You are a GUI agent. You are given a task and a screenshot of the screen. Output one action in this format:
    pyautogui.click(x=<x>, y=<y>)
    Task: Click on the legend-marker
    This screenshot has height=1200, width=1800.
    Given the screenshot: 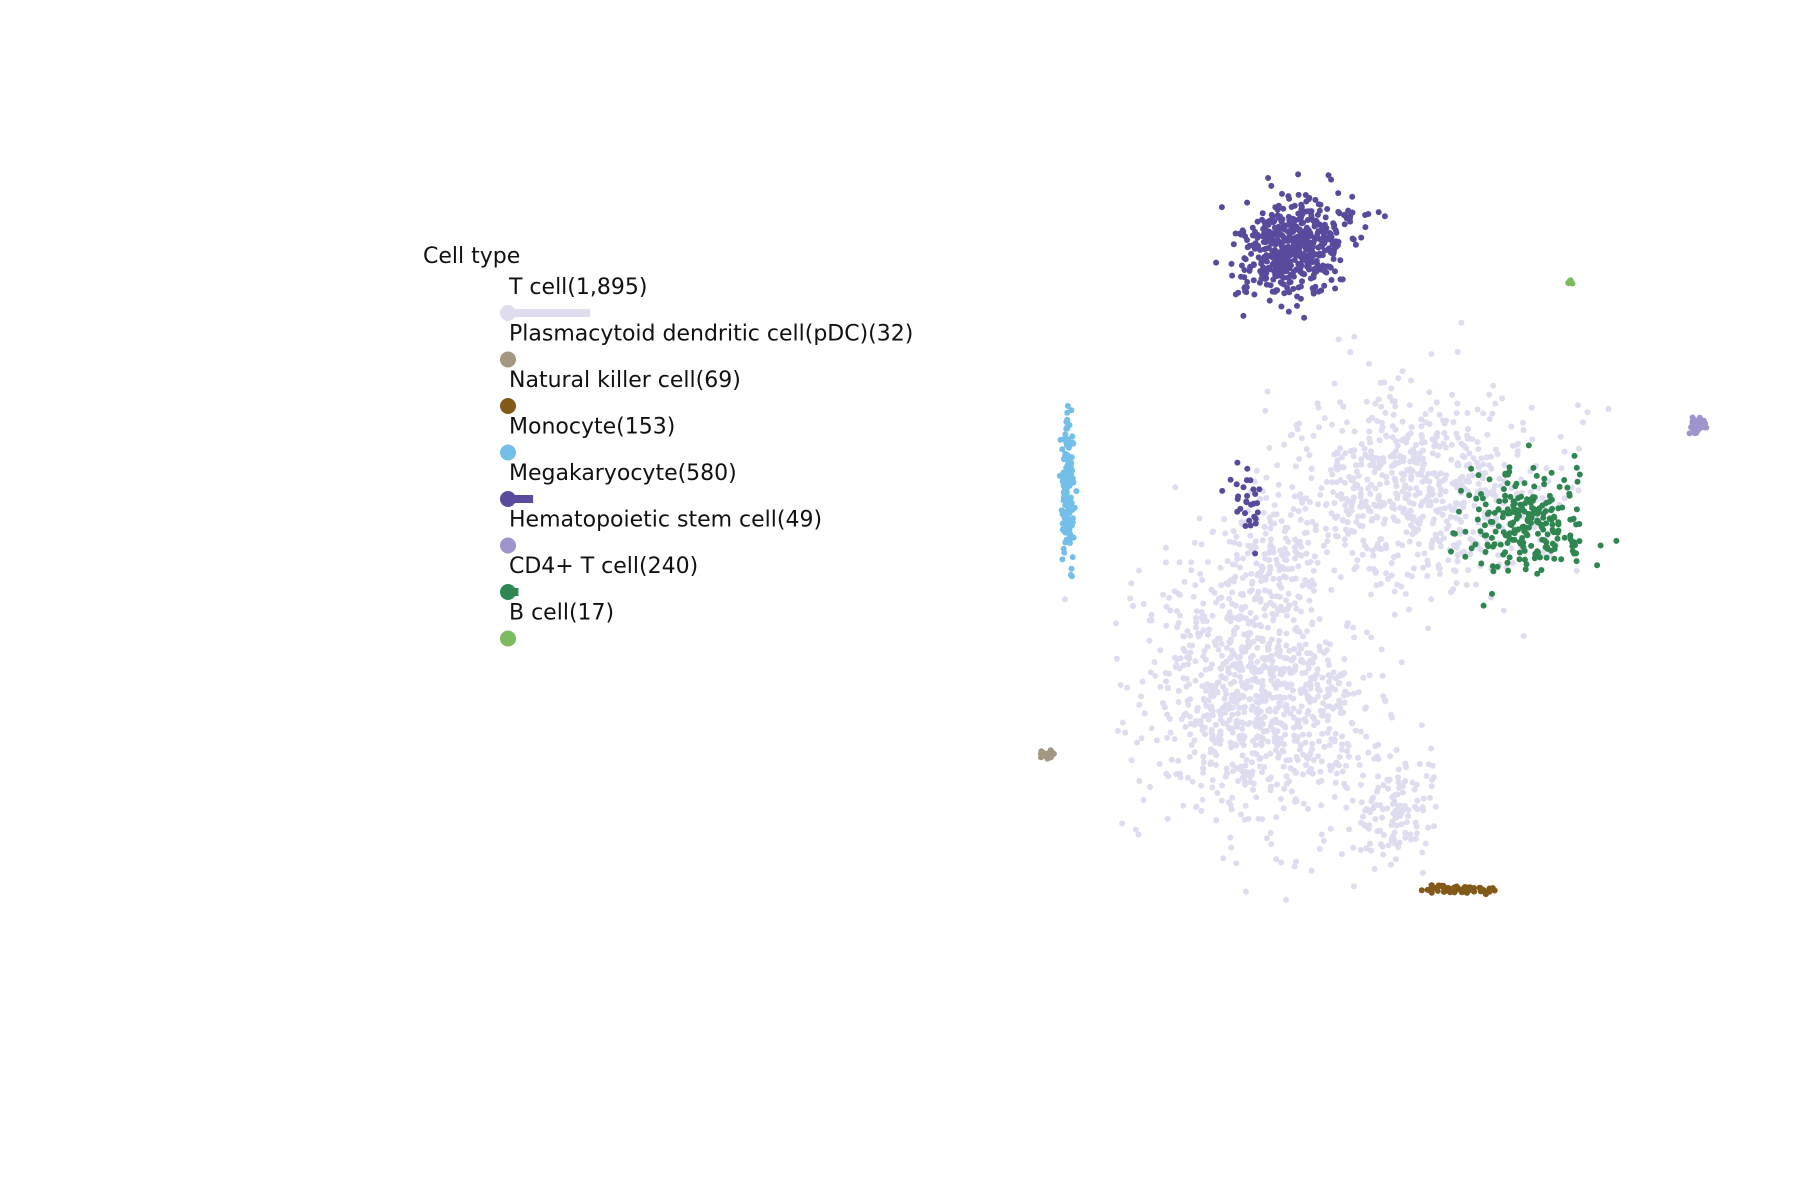 What is the action you would take?
    pyautogui.click(x=508, y=359)
    